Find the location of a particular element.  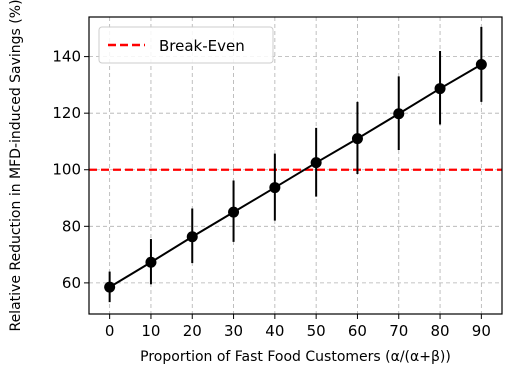

y-tick-label: 120 is located at coordinates (66, 113).